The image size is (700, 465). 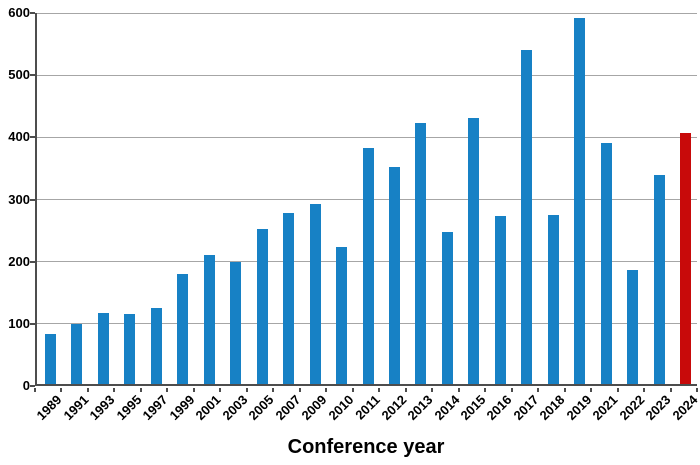 What do you see at coordinates (579, 408) in the screenshot?
I see `x-axis-label-2019: 2019` at bounding box center [579, 408].